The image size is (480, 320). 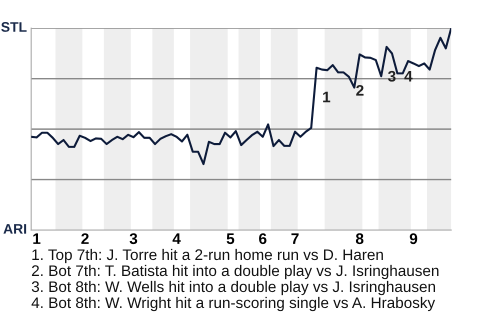 What do you see at coordinates (207, 256) in the screenshot?
I see `text: 1. Top 7th: J. Torre hit a 2-run home run vs D. Haren` at bounding box center [207, 256].